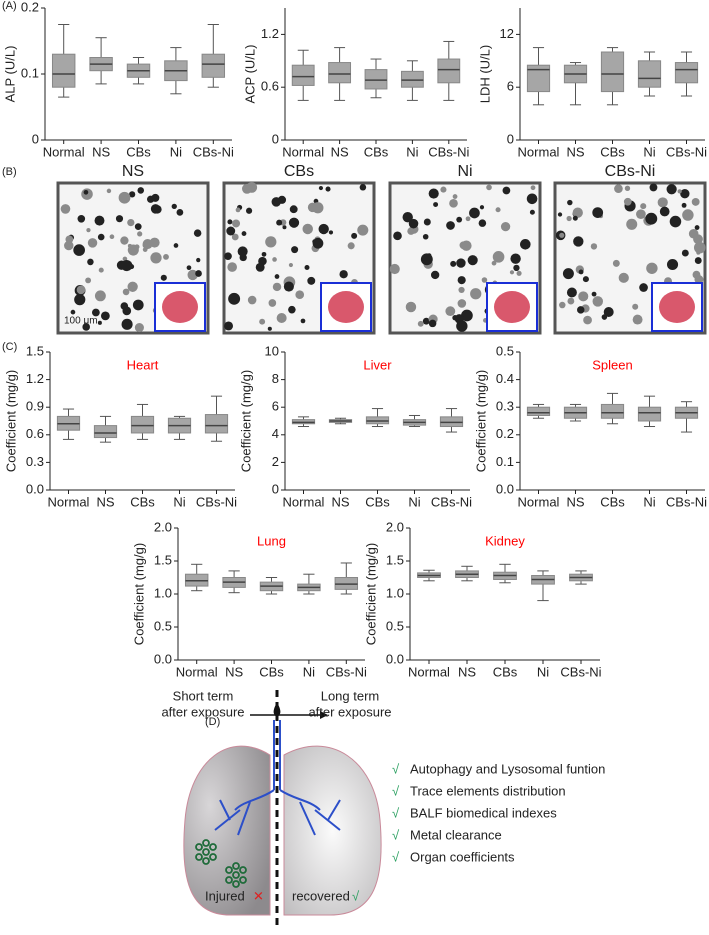 The width and height of the screenshot is (709, 935). What do you see at coordinates (282, 809) in the screenshot?
I see `lung-diagram` at bounding box center [282, 809].